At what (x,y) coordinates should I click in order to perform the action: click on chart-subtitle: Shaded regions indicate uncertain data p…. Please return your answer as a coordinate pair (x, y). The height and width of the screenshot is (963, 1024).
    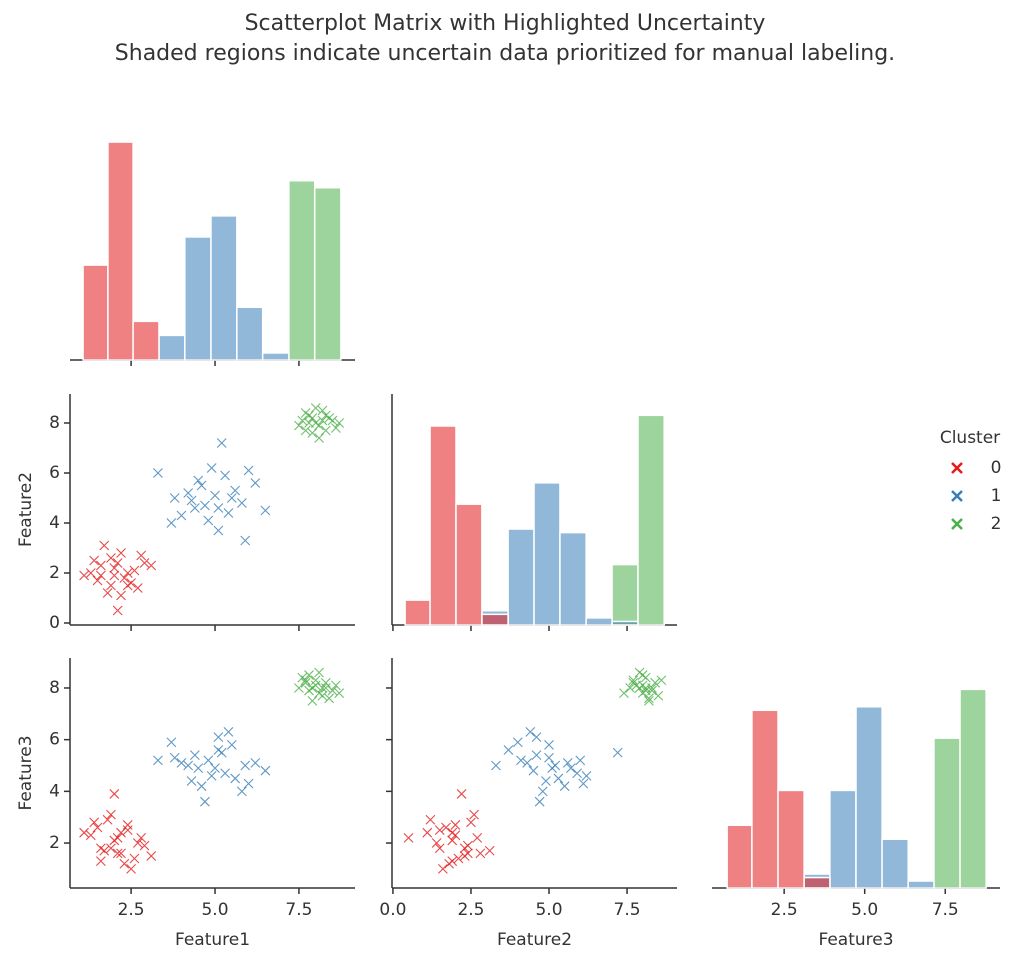
    Looking at the image, I should click on (505, 53).